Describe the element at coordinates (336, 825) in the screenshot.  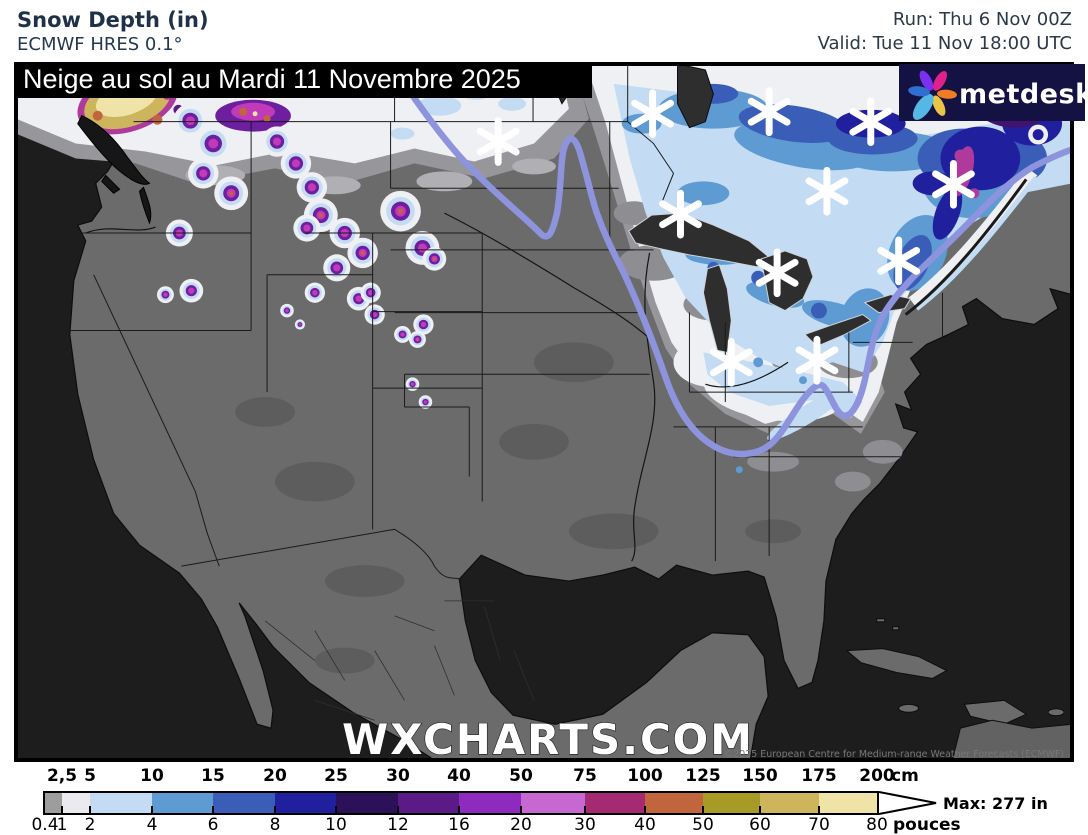
I see `legend-in-label: 10` at that location.